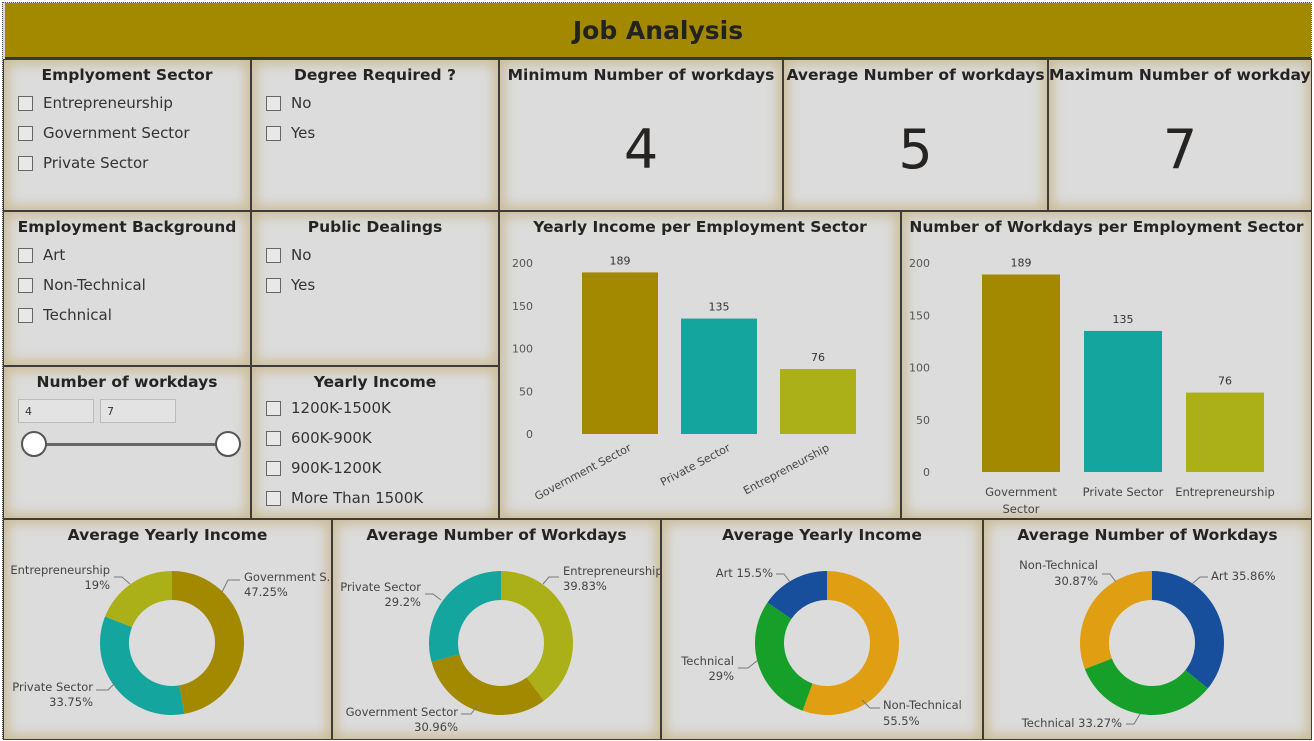  What do you see at coordinates (402, 602) in the screenshot?
I see `slice-percent: 29.2%` at bounding box center [402, 602].